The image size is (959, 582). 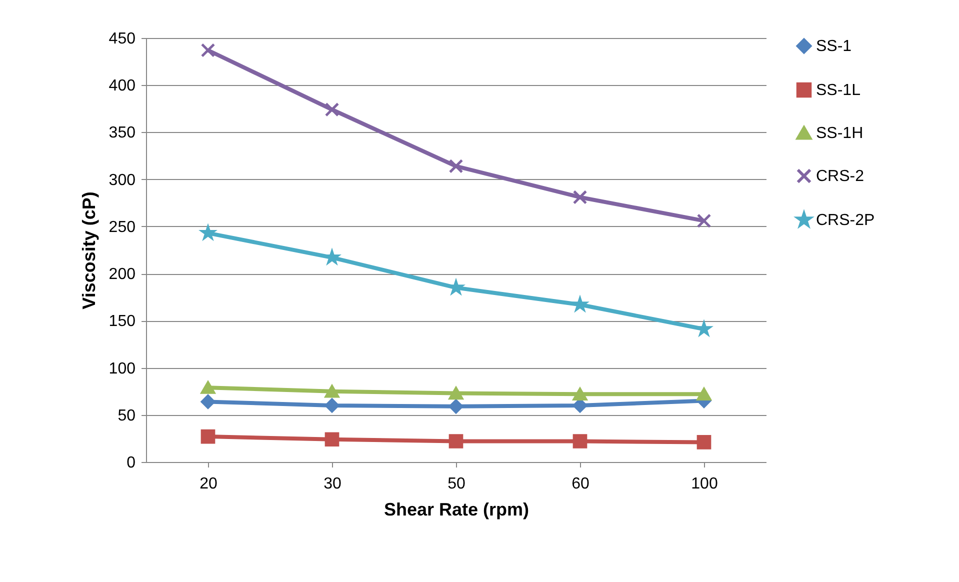 I want to click on y-tick-label: 250, so click(x=122, y=227).